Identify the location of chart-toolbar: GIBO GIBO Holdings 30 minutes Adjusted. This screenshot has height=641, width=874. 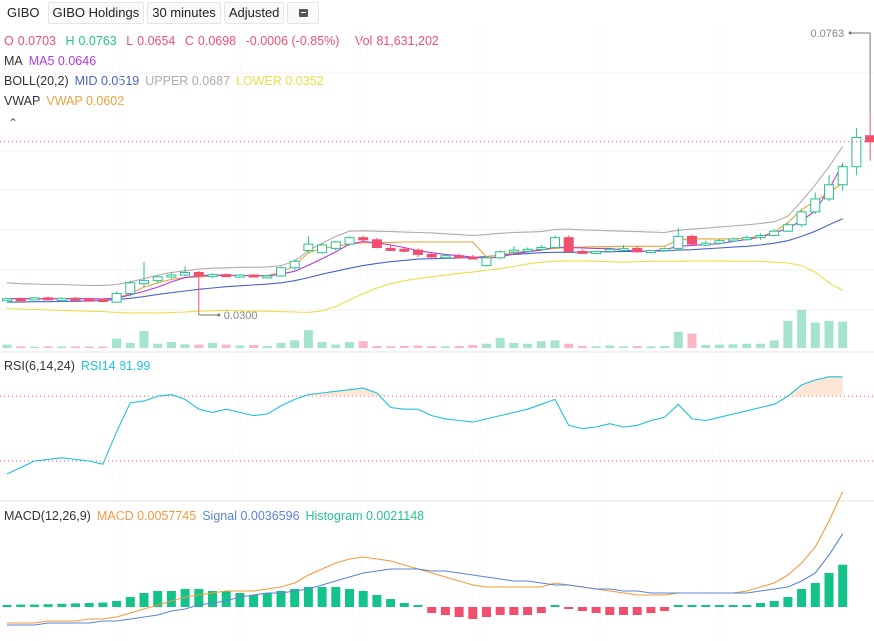
(161, 13).